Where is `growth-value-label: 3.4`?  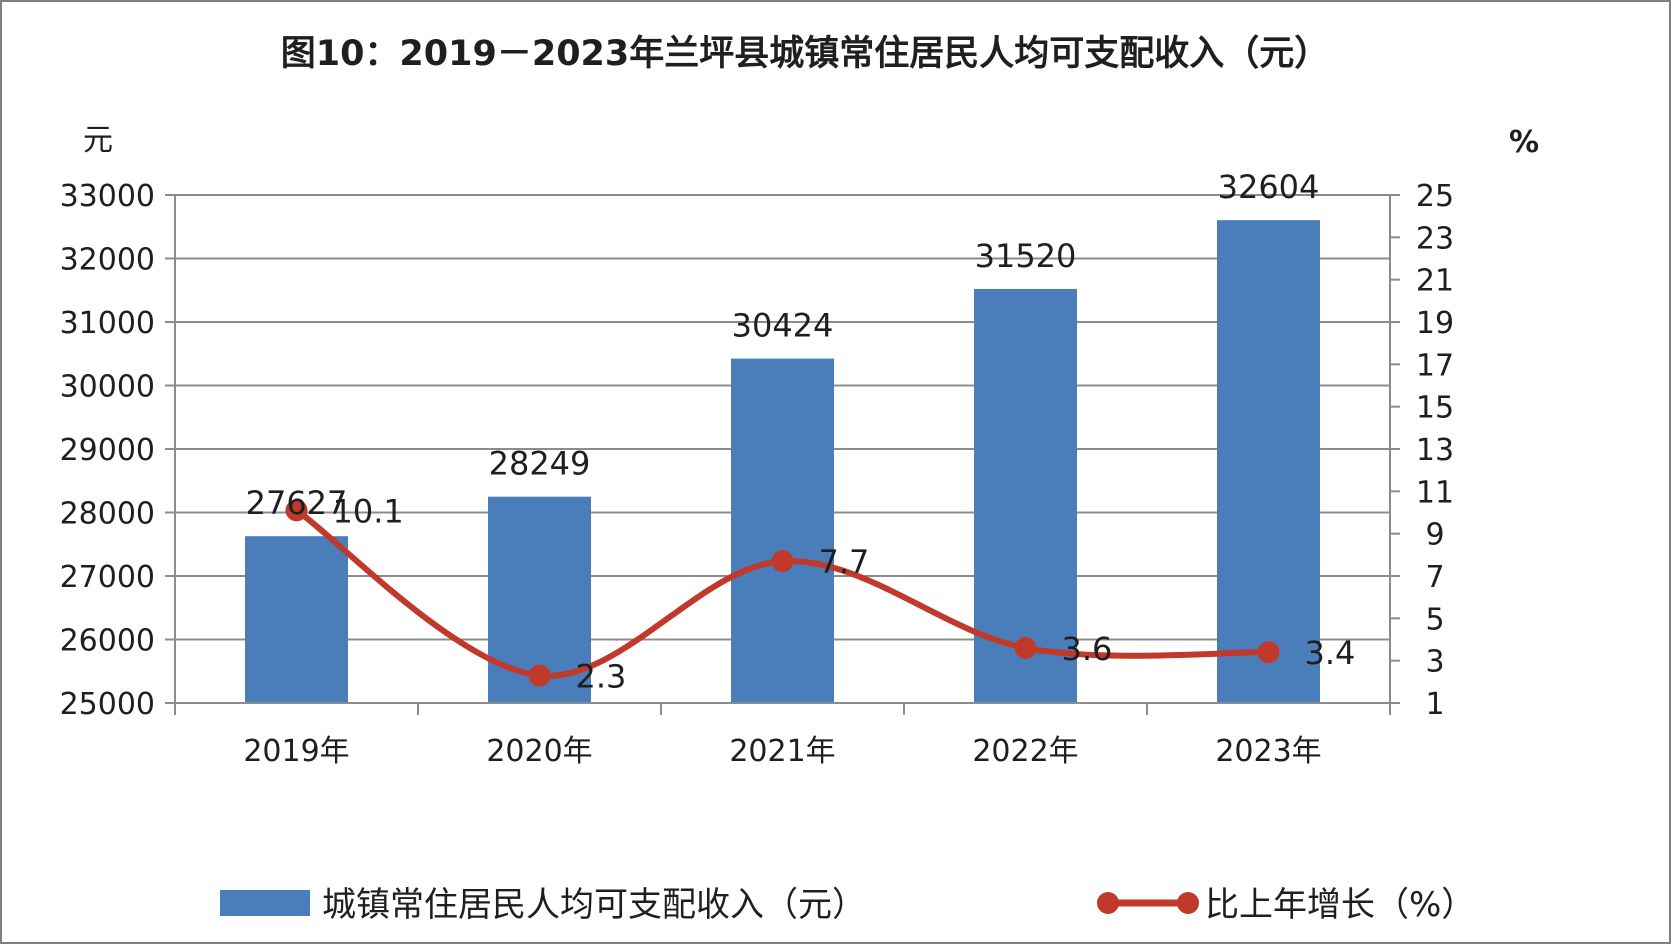
growth-value-label: 3.4 is located at coordinates (1330, 653).